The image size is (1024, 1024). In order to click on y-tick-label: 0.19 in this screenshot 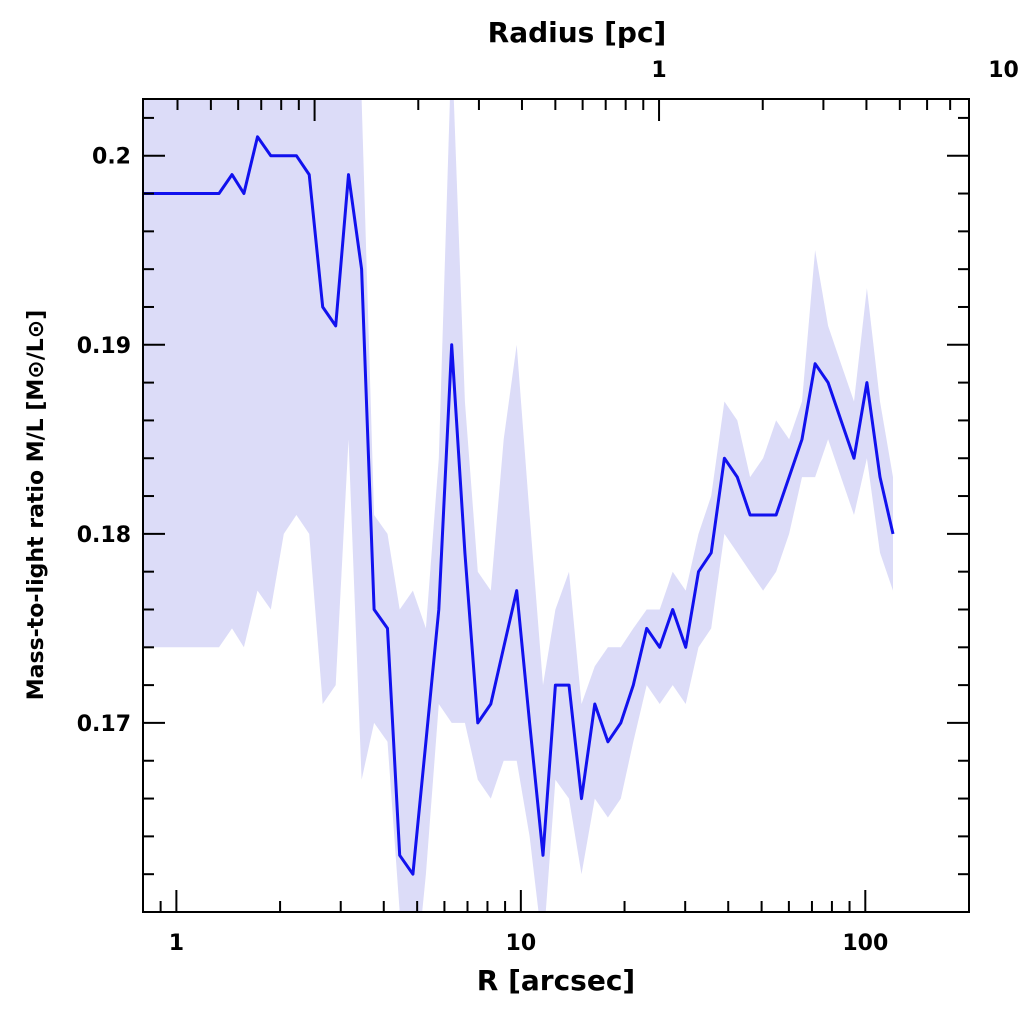, I will do `click(104, 346)`.